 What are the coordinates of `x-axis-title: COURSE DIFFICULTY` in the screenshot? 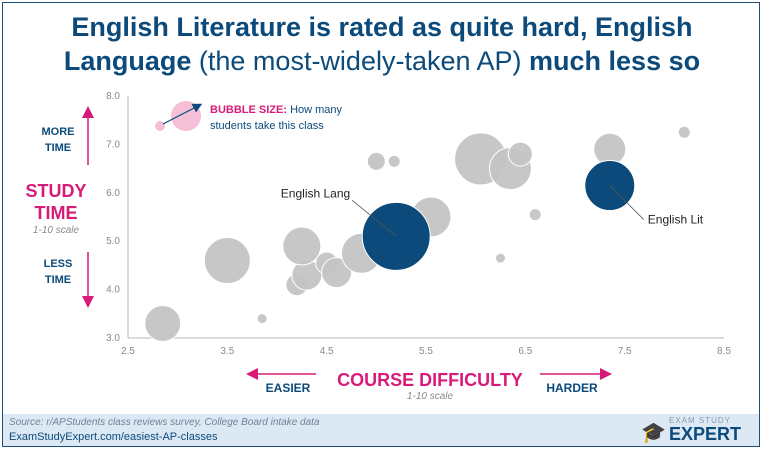 It's located at (430, 380).